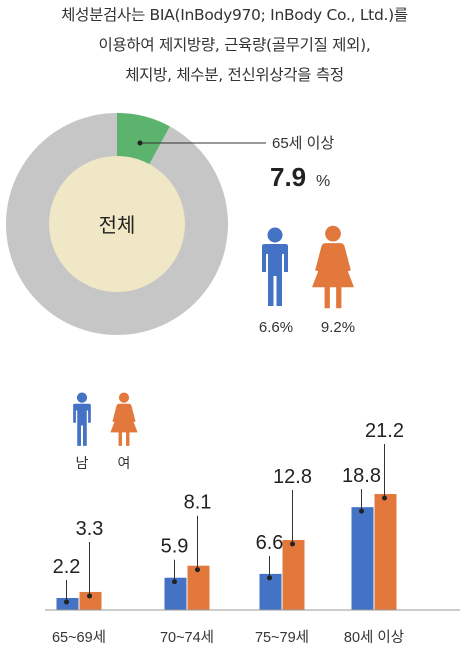 This screenshot has width=469, height=651. I want to click on donut-center-label: 전체, so click(117, 225).